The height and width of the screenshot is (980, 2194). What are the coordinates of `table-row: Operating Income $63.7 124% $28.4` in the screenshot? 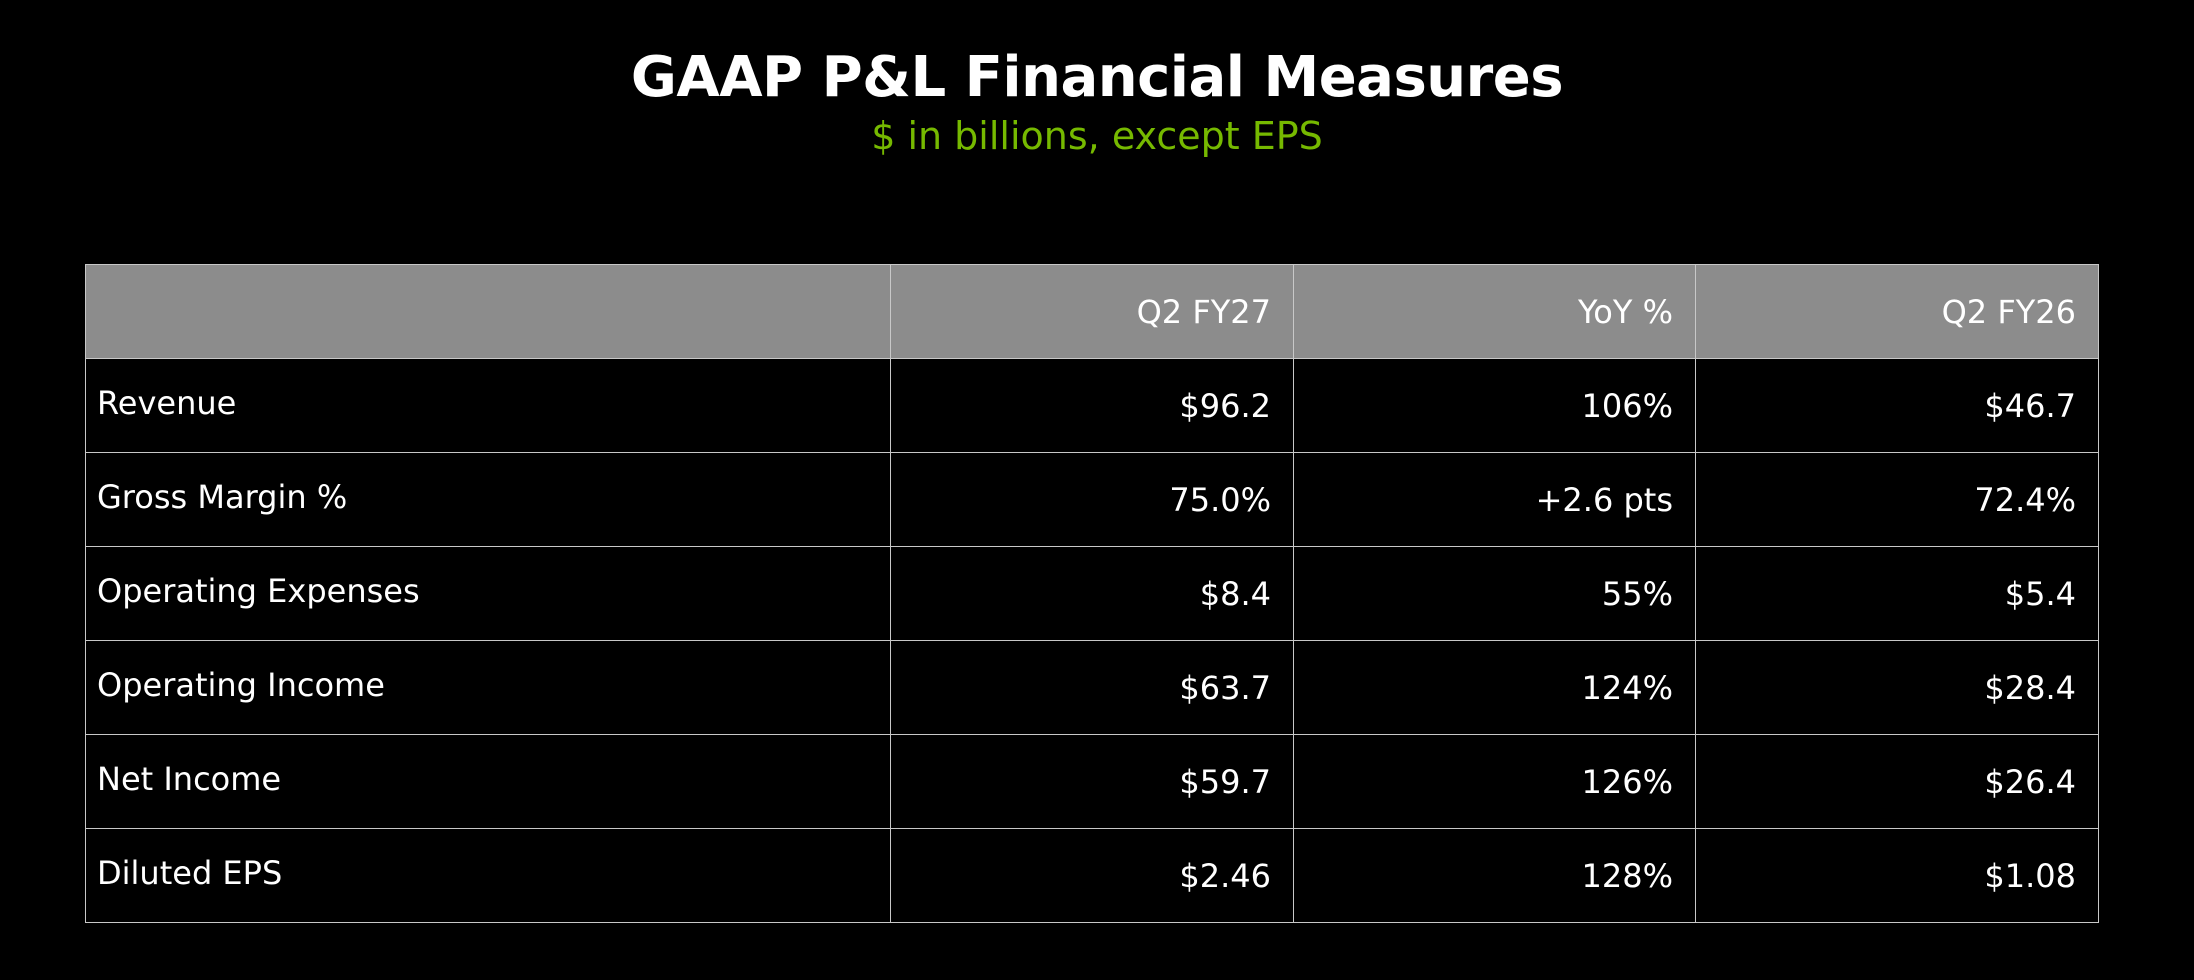 It's located at (1092, 687).